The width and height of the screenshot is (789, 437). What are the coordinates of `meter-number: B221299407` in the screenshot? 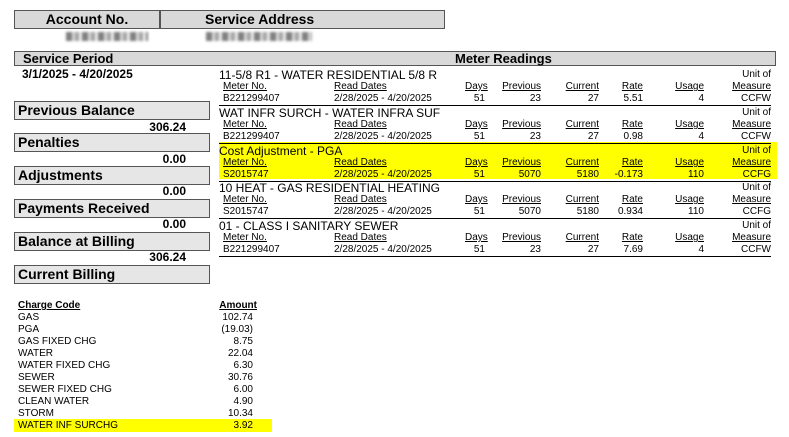 It's located at (251, 249).